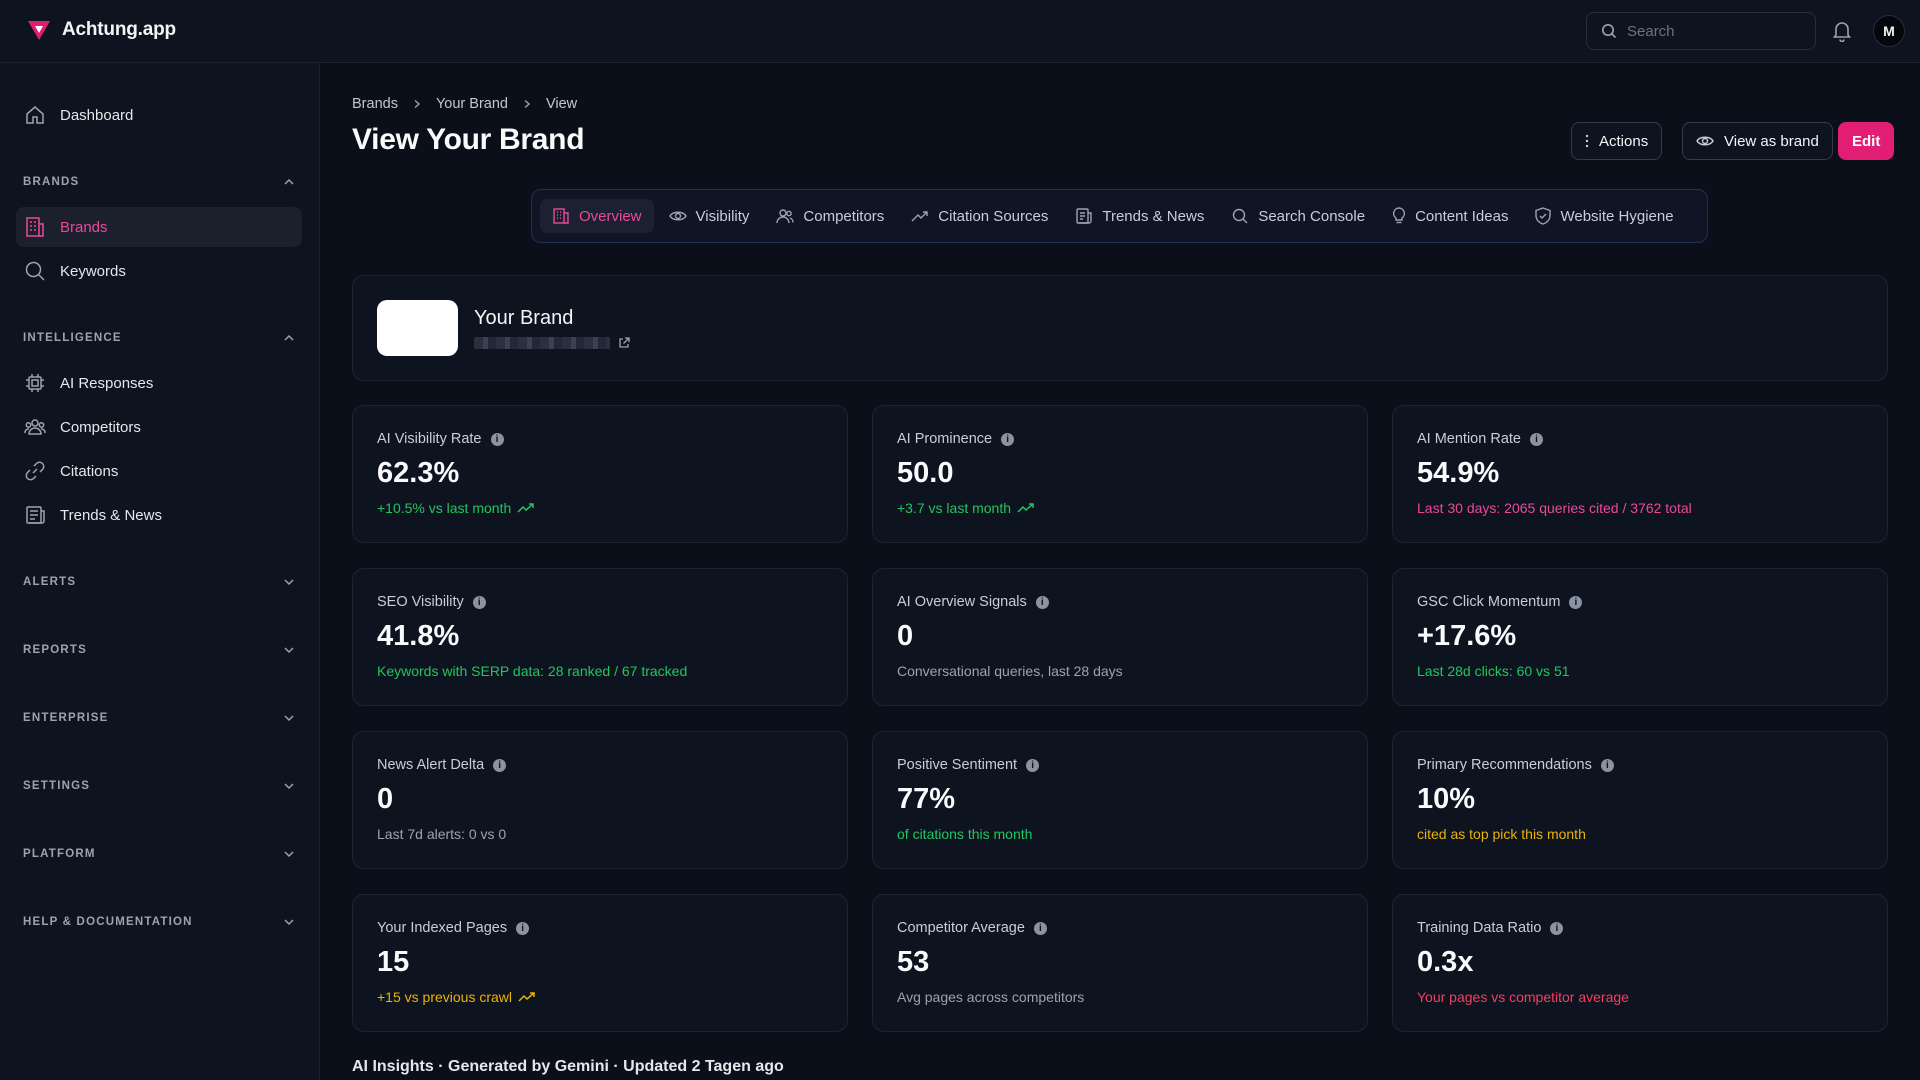 The height and width of the screenshot is (1080, 1920). I want to click on tab-label: Search Console, so click(1312, 216).